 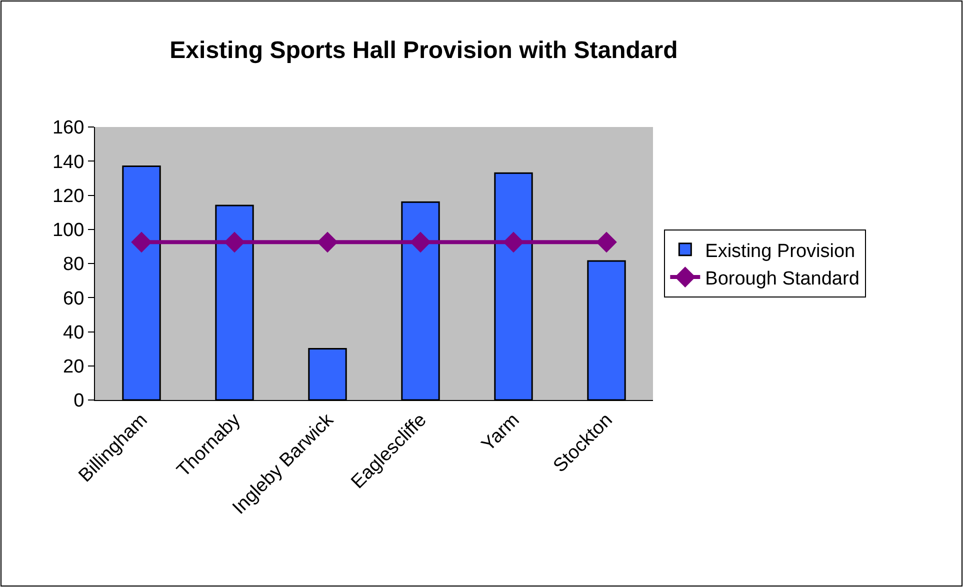 What do you see at coordinates (79, 401) in the screenshot?
I see `y-tick-label: 0` at bounding box center [79, 401].